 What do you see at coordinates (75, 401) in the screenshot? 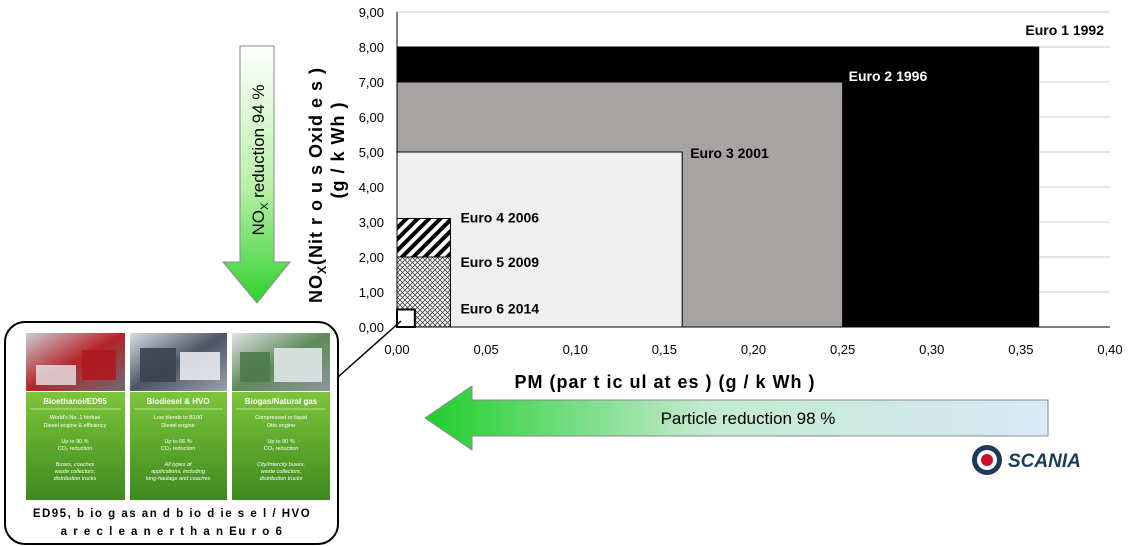
I see `fuel-title-bioethanol: Bioethanol/ED95` at bounding box center [75, 401].